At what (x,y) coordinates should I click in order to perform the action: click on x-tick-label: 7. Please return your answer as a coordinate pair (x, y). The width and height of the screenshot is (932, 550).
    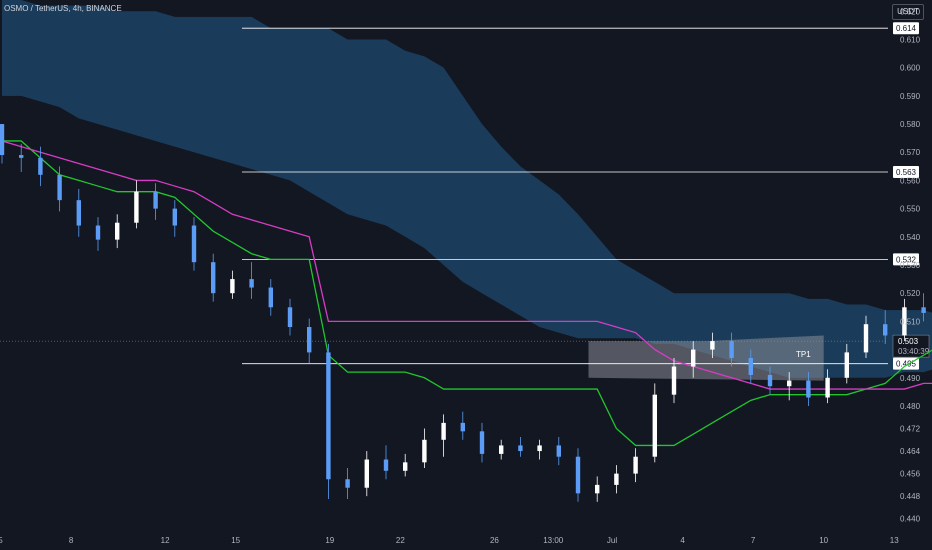
    Looking at the image, I should click on (753, 540).